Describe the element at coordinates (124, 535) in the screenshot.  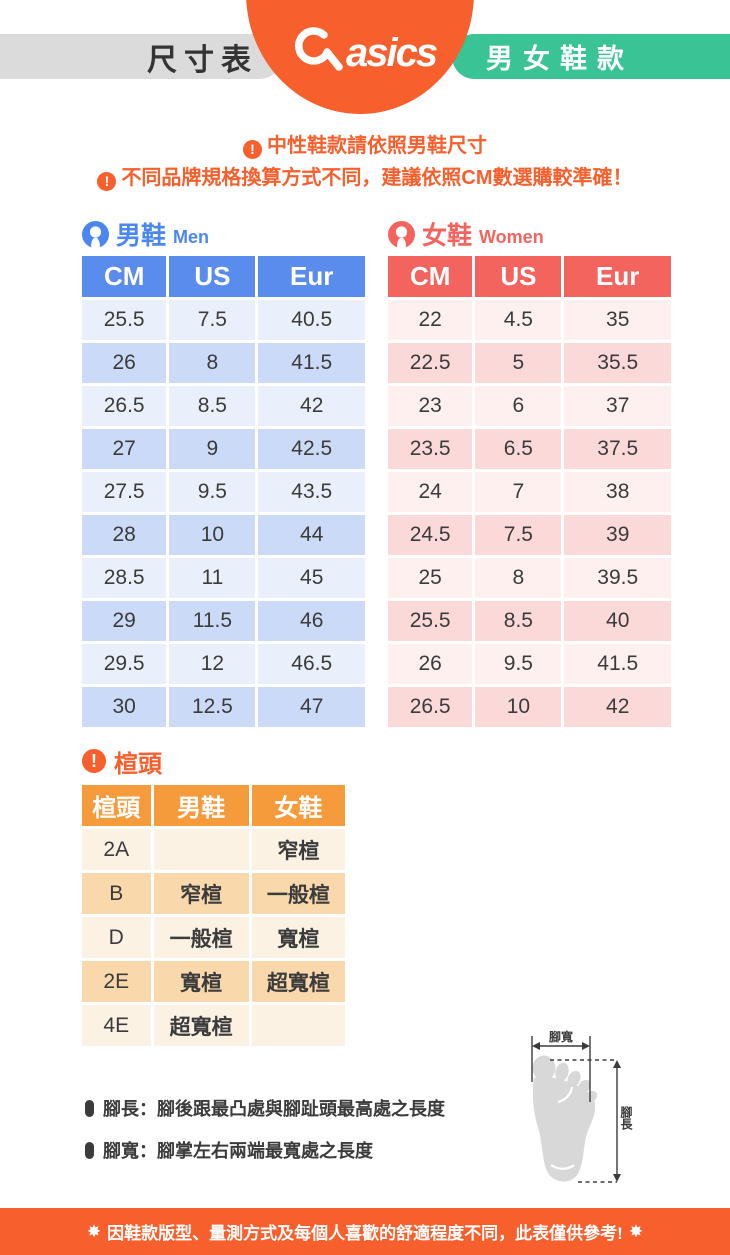
I see `table-cell: 28` at that location.